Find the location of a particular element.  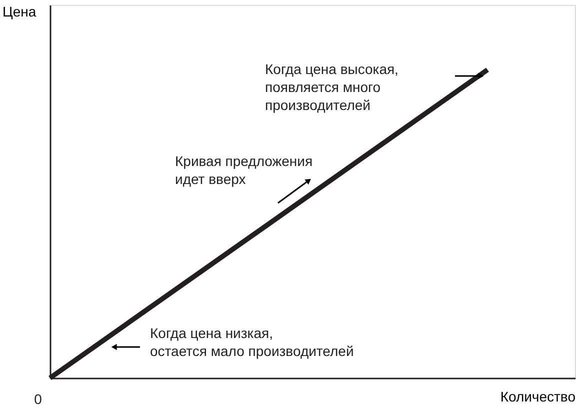

annotation: Когда цена низкая, остается мало производителей is located at coordinates (252, 342).